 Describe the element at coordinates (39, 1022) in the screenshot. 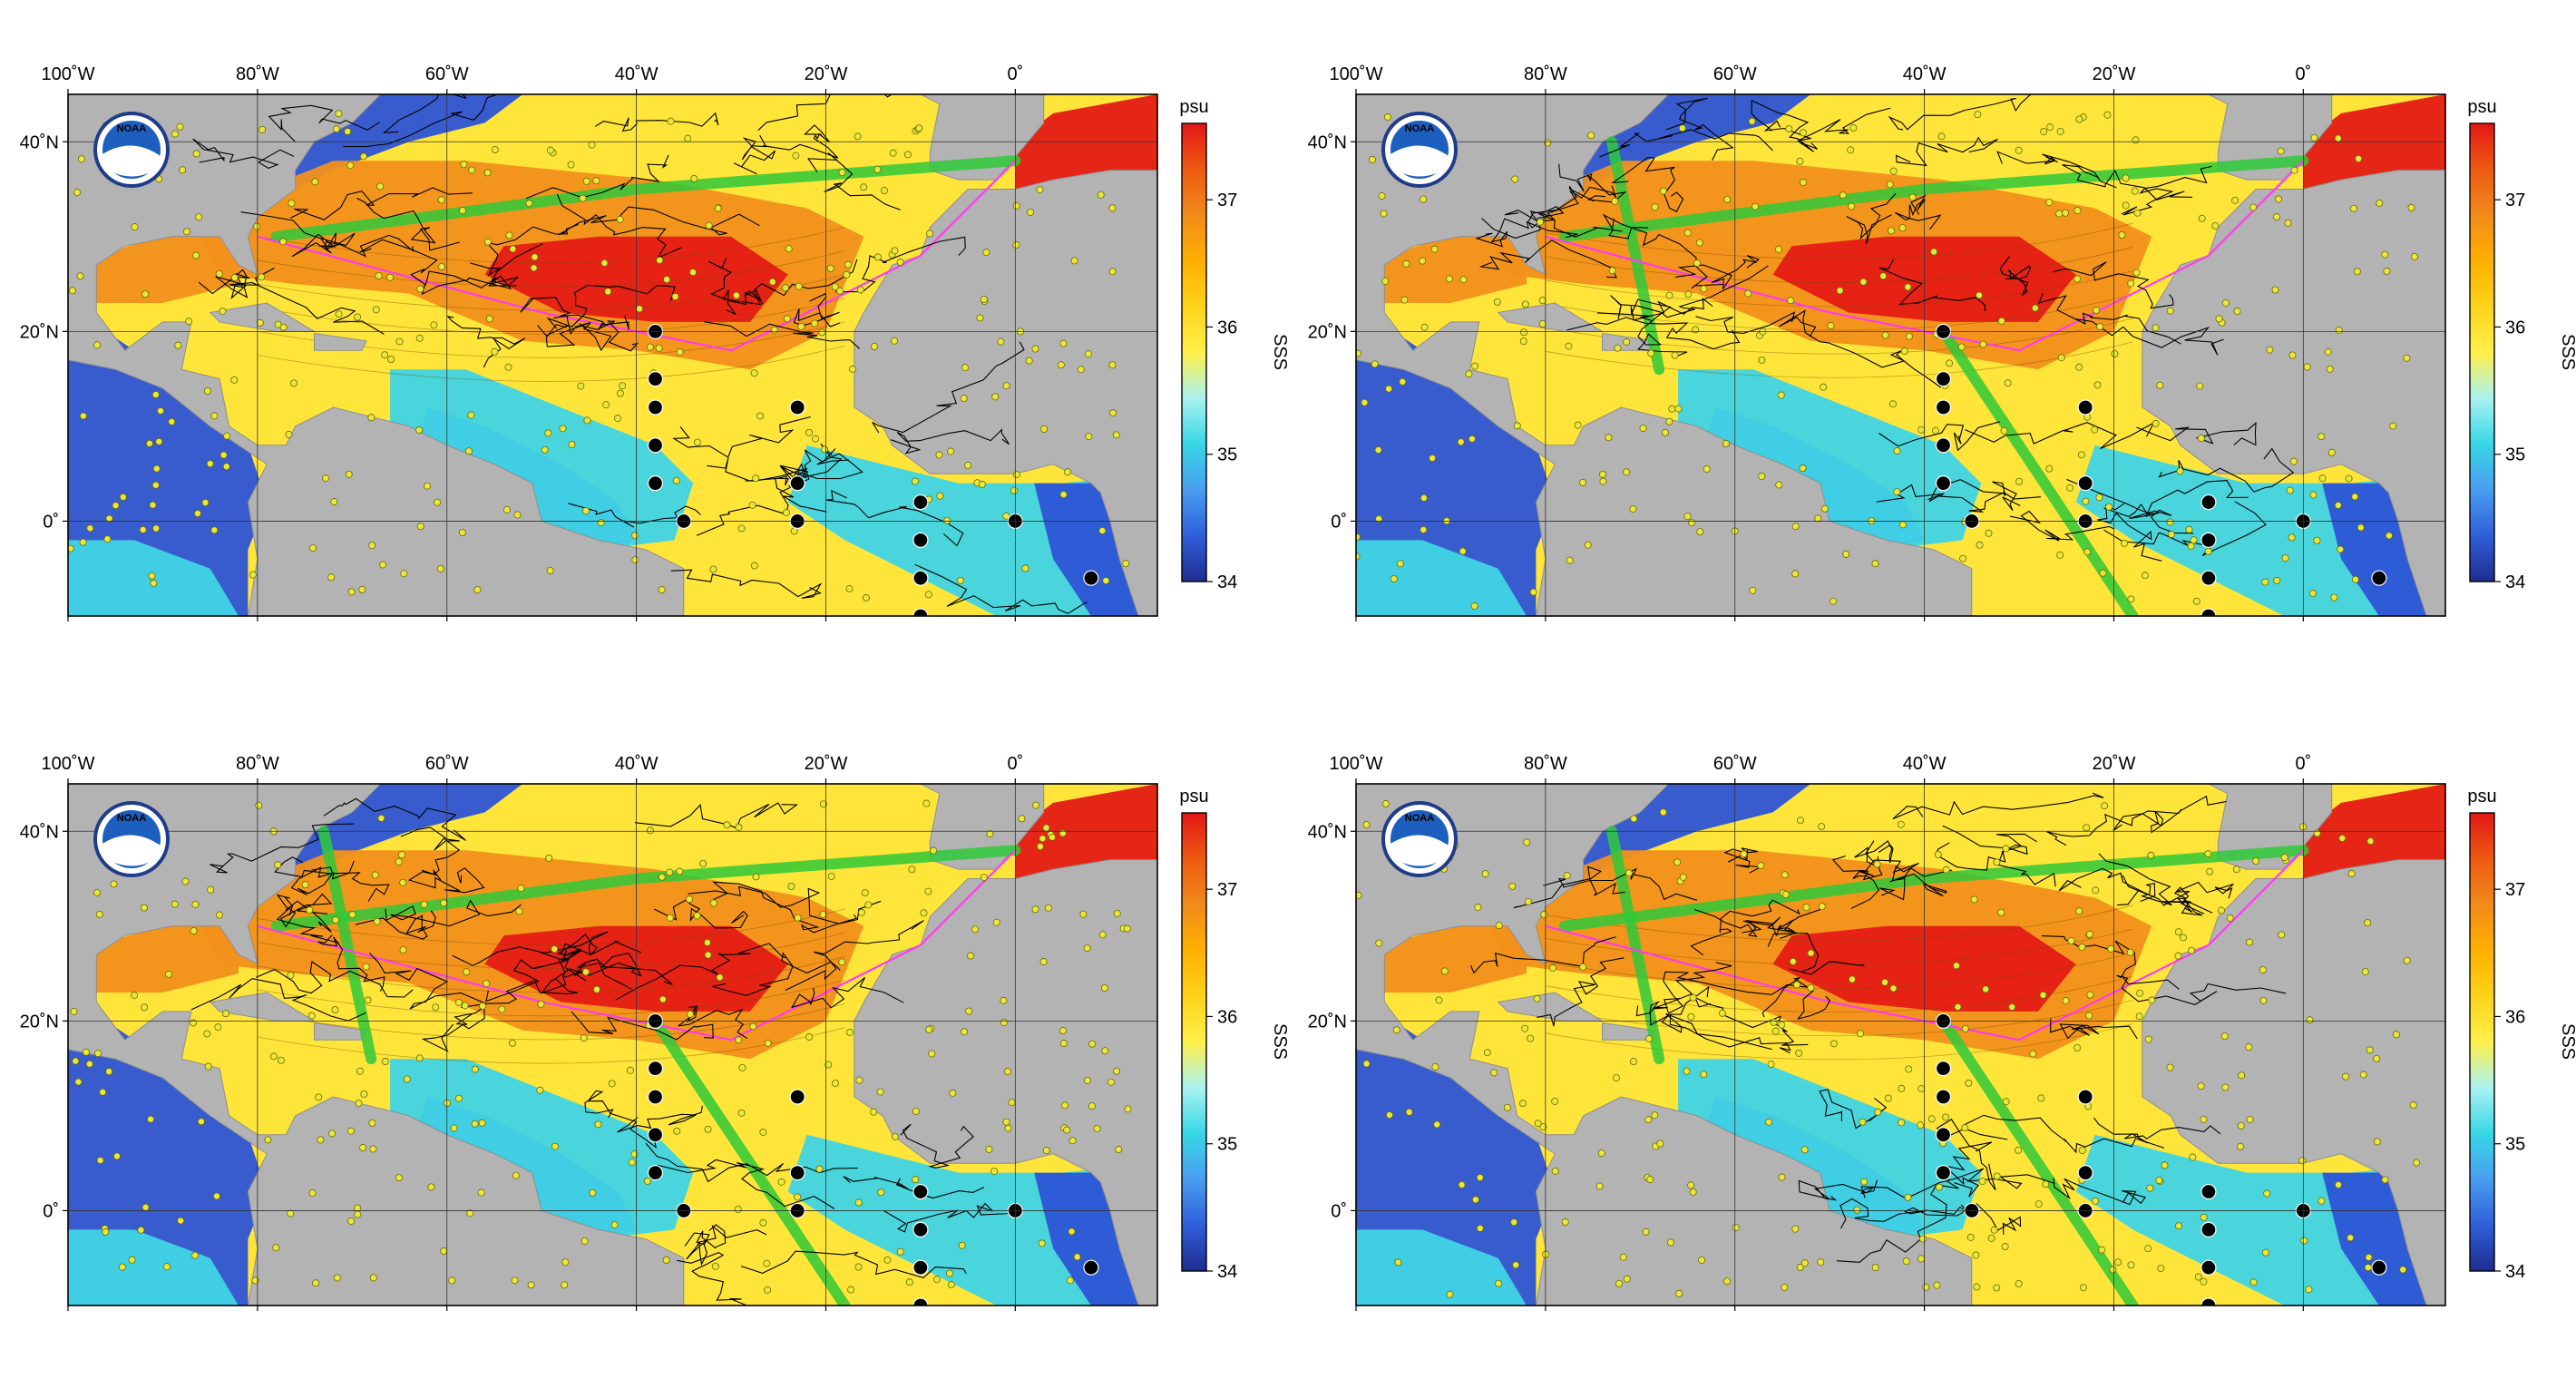

I see `lat-tick-label: 20˚N` at that location.